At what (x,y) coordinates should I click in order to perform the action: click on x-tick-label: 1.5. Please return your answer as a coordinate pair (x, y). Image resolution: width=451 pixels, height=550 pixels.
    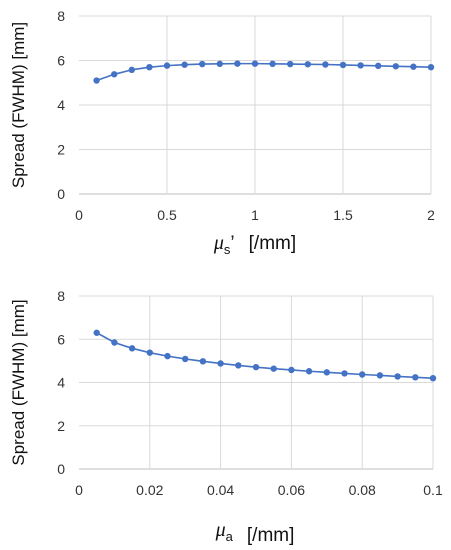
    Looking at the image, I should click on (343, 215).